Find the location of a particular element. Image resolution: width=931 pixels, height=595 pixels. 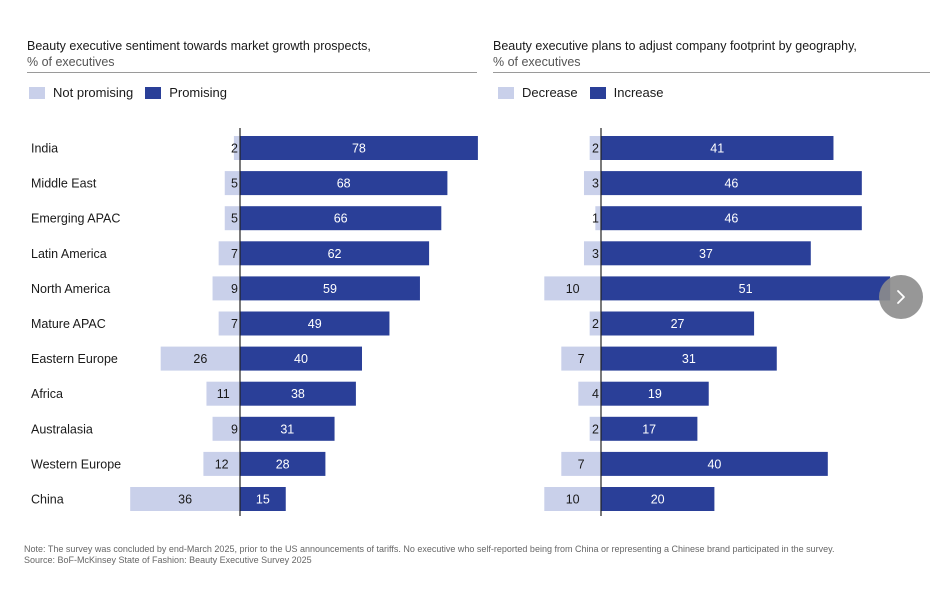

right-legend-item-decrease: Decrease is located at coordinates (538, 92).